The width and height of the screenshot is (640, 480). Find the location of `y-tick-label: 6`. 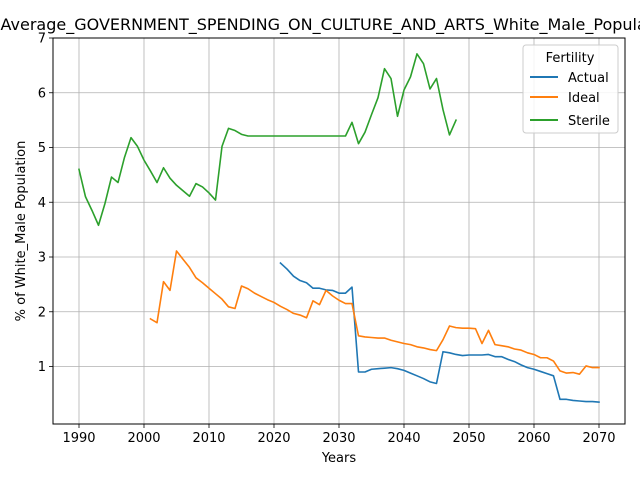

y-tick-label: 6 is located at coordinates (42, 93).